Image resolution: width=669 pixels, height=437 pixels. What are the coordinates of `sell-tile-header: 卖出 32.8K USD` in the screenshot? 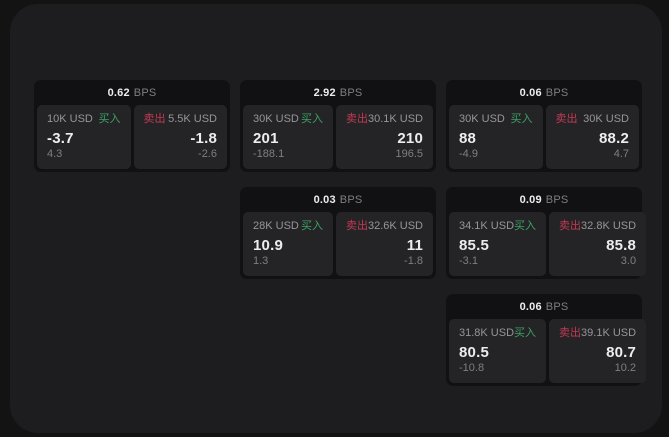 It's located at (597, 226).